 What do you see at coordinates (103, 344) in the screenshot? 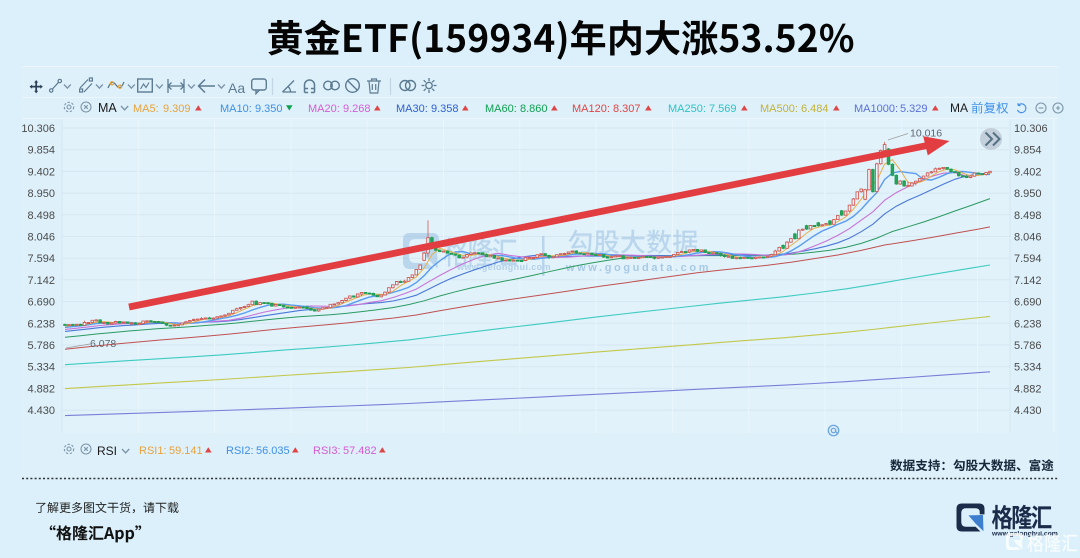
I see `svg-text: 6.078` at bounding box center [103, 344].